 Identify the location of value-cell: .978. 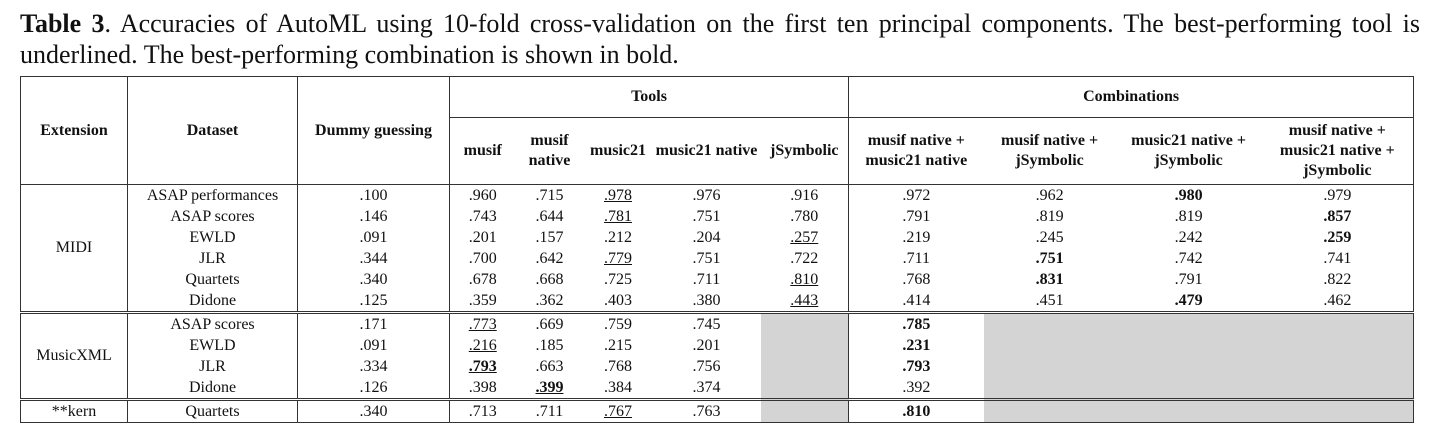
(618, 196).